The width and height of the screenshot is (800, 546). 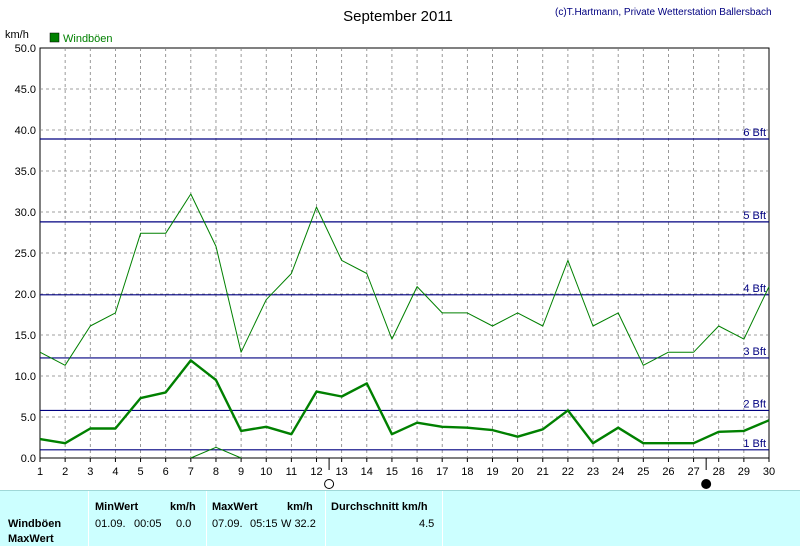 What do you see at coordinates (754, 289) in the screenshot?
I see `beaufort-label: 4 Bft` at bounding box center [754, 289].